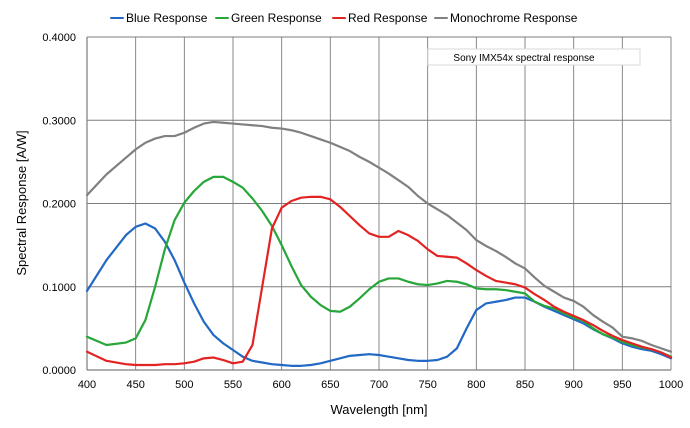 The height and width of the screenshot is (428, 690). What do you see at coordinates (59, 288) in the screenshot?
I see `y-tick-label: 0.1000` at bounding box center [59, 288].